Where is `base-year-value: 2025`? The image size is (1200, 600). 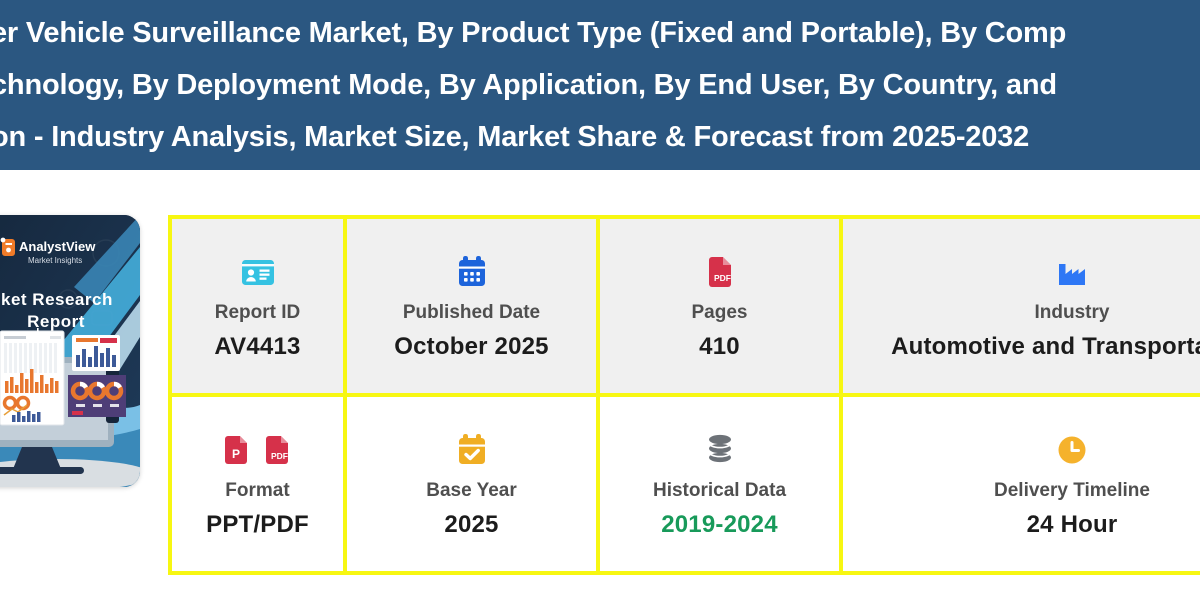
base-year-value: 2025 is located at coordinates (471, 524).